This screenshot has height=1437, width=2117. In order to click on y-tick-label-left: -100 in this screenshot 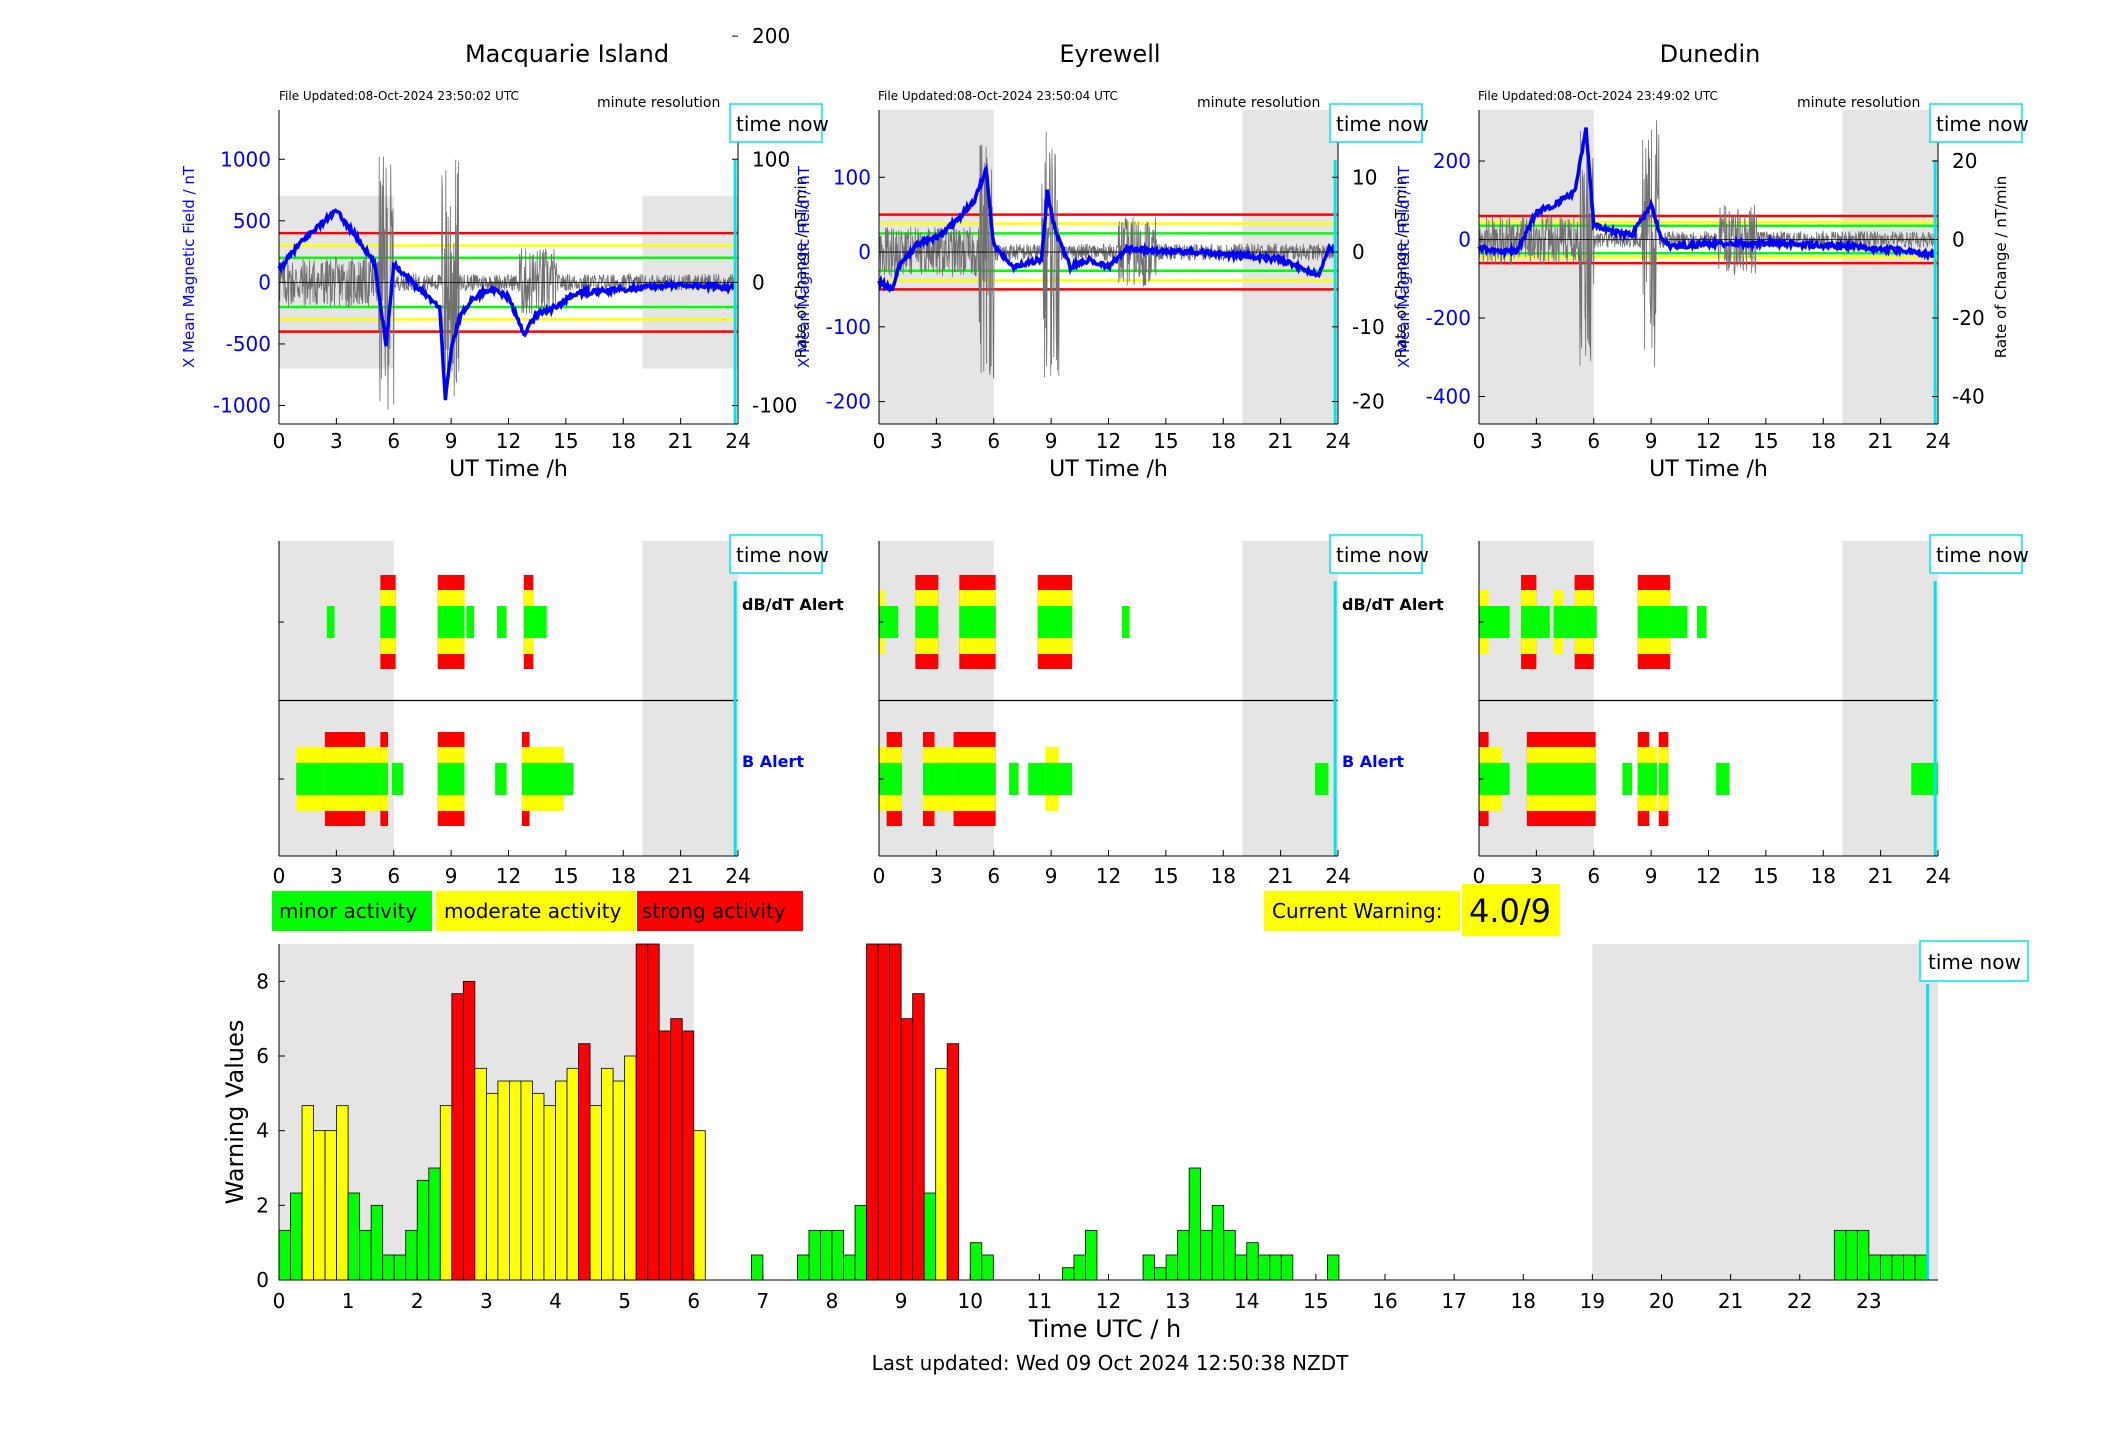, I will do `click(848, 327)`.